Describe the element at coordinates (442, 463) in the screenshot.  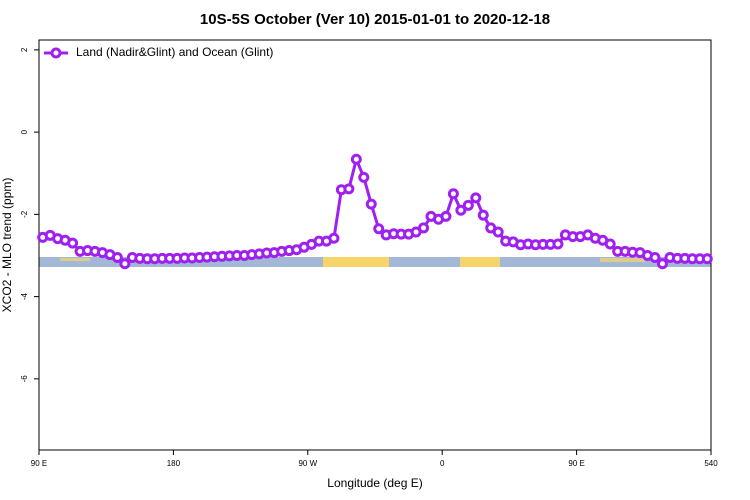
I see `x-tick-label: 0` at that location.